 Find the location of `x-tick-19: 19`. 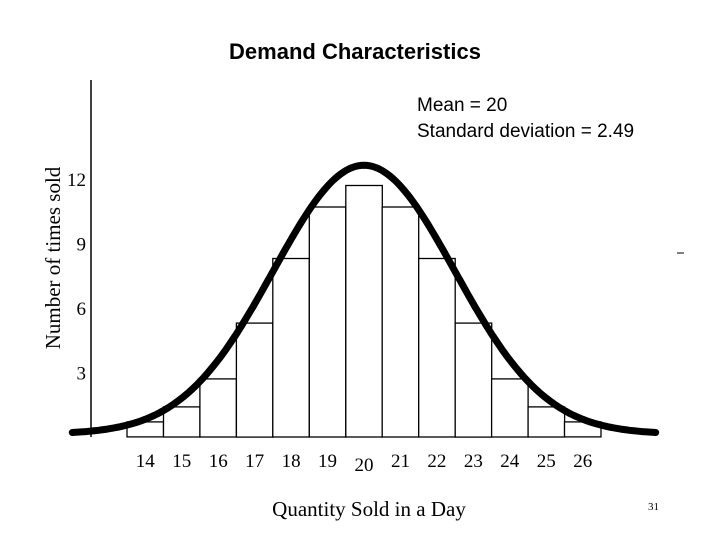

x-tick-19: 19 is located at coordinates (327, 461).